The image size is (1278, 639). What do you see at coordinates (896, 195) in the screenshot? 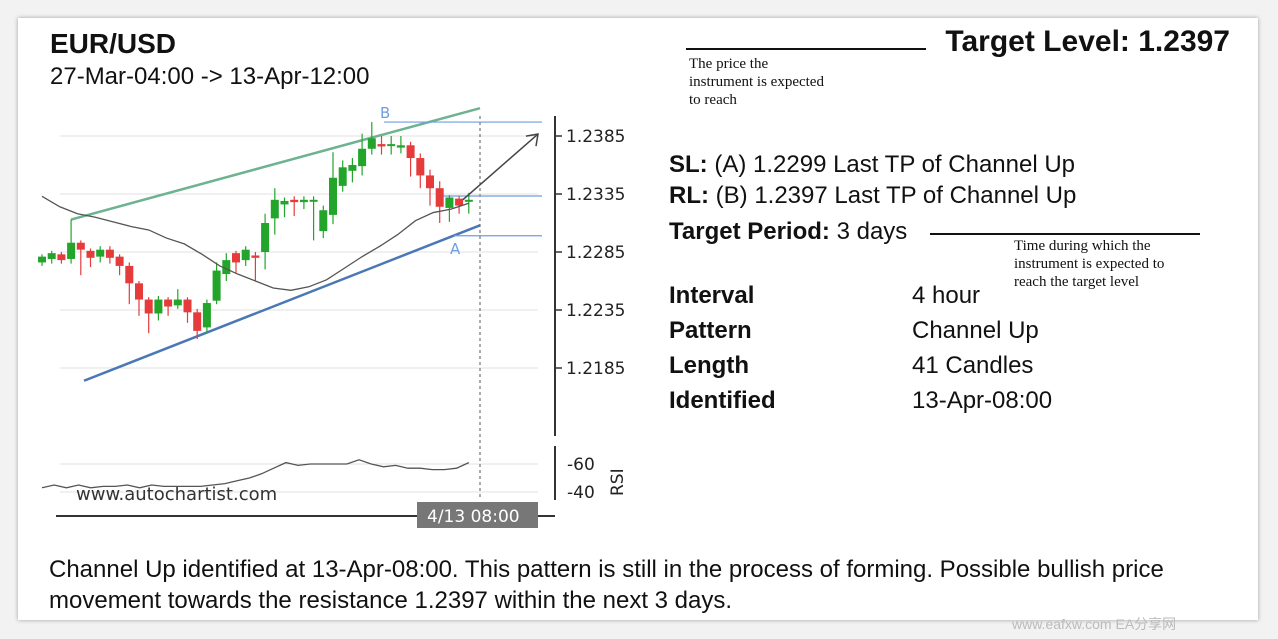
I see `rl-text: (B) 1.2397 Last TP of Channel Up` at bounding box center [896, 195].